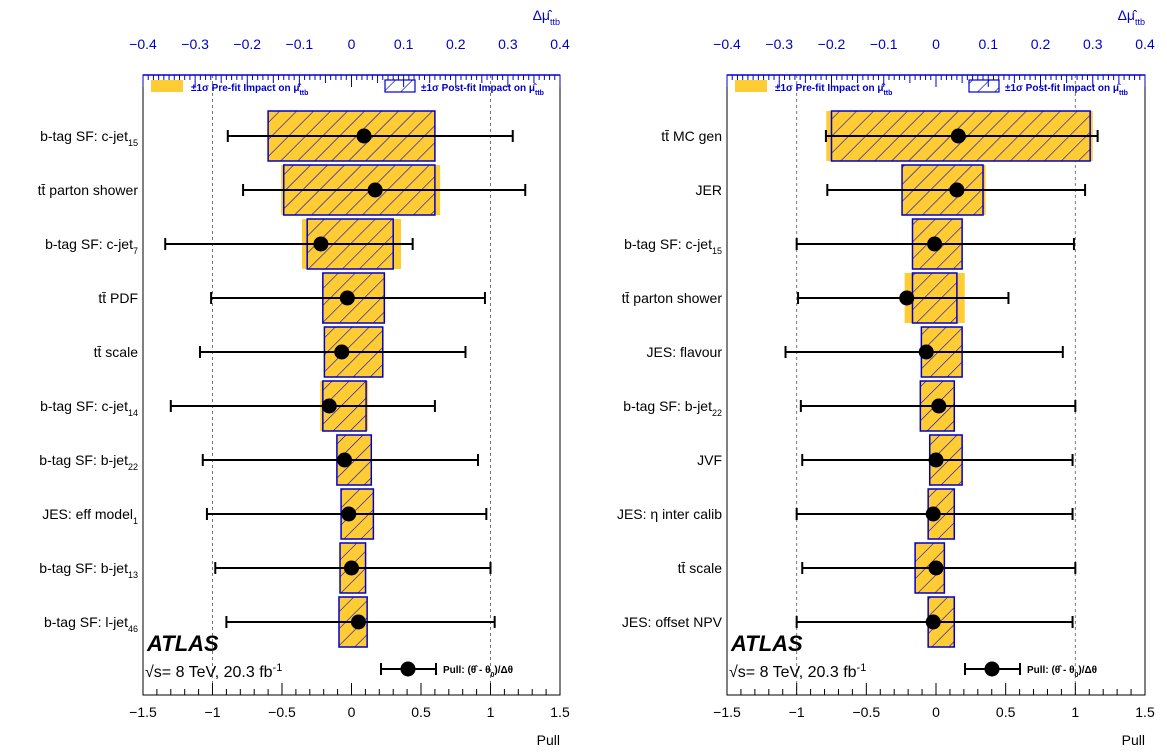 The image size is (1167, 755). What do you see at coordinates (797, 712) in the screenshot?
I see `x-tick-label: −1` at bounding box center [797, 712].